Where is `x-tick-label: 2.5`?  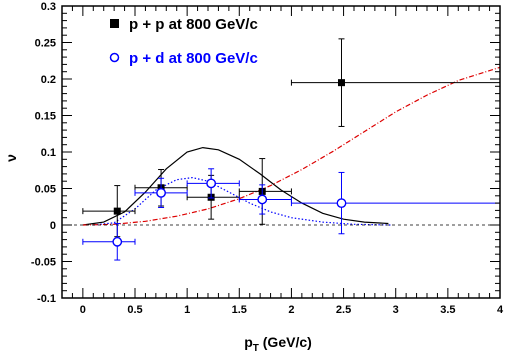 x-tick-label: 2.5 is located at coordinates (343, 310).